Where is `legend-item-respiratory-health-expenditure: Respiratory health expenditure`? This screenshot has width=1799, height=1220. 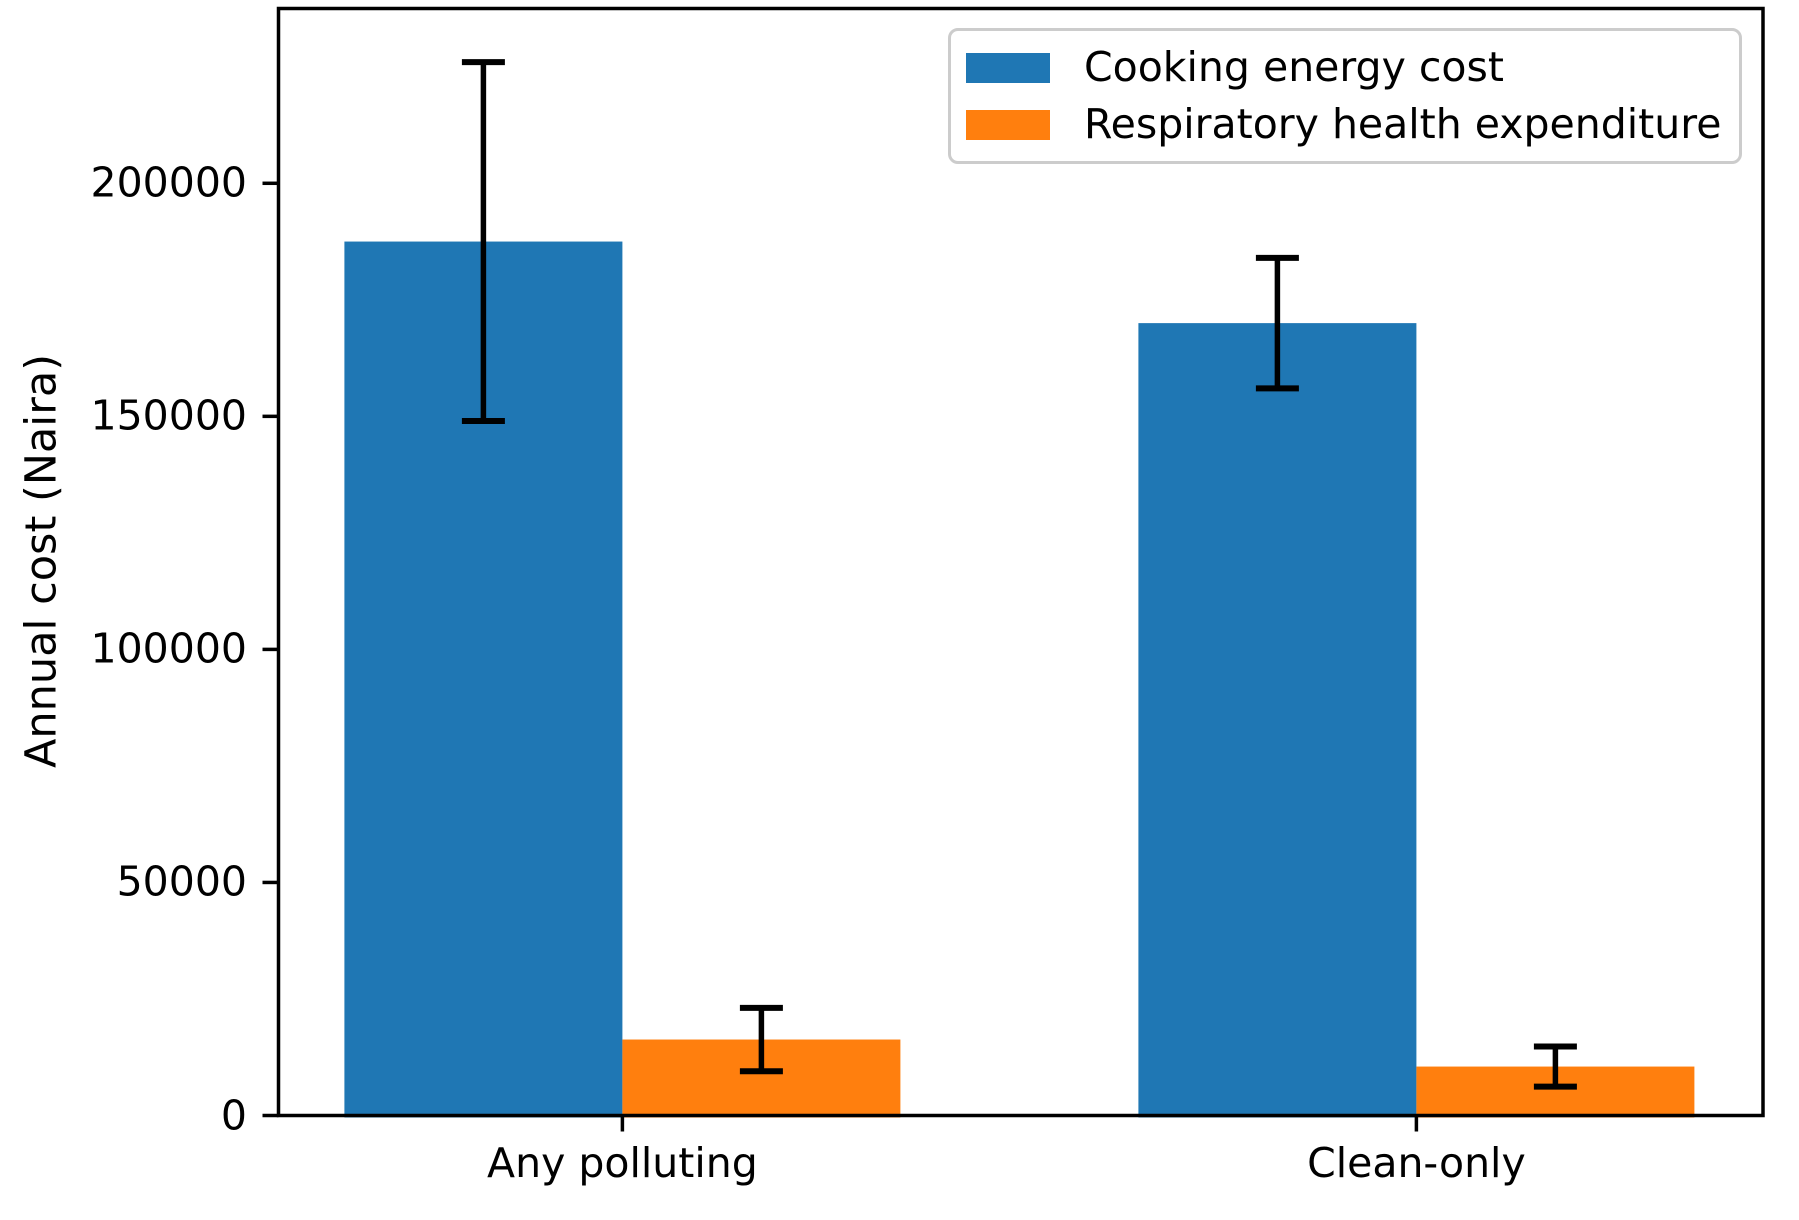
legend-item-respiratory-health-expenditure: Respiratory health expenditure is located at coordinates (1352, 124).